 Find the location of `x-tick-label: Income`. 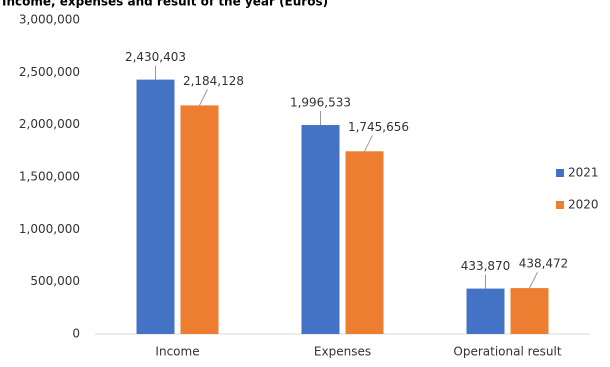

x-tick-label: Income is located at coordinates (177, 352).